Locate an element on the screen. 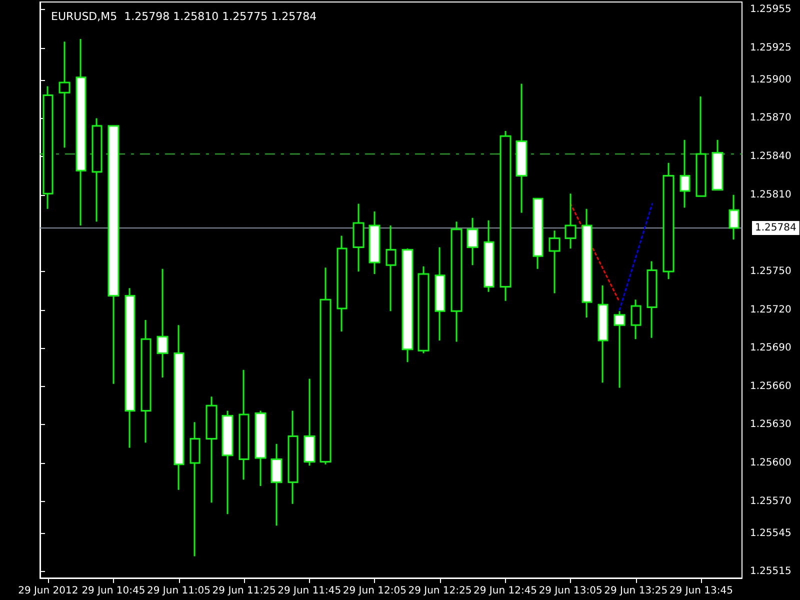 Image resolution: width=800 pixels, height=600 pixels. x-tick-label: 29 Jun 11:45 is located at coordinates (310, 591).